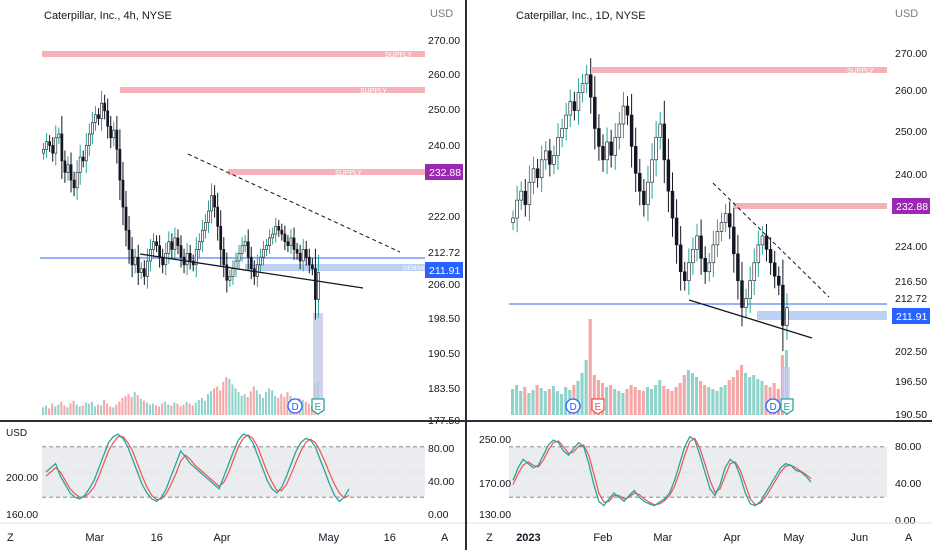 This screenshot has width=932, height=550. Describe the element at coordinates (221, 538) in the screenshot. I see `x-tick-label: Apr` at that location.